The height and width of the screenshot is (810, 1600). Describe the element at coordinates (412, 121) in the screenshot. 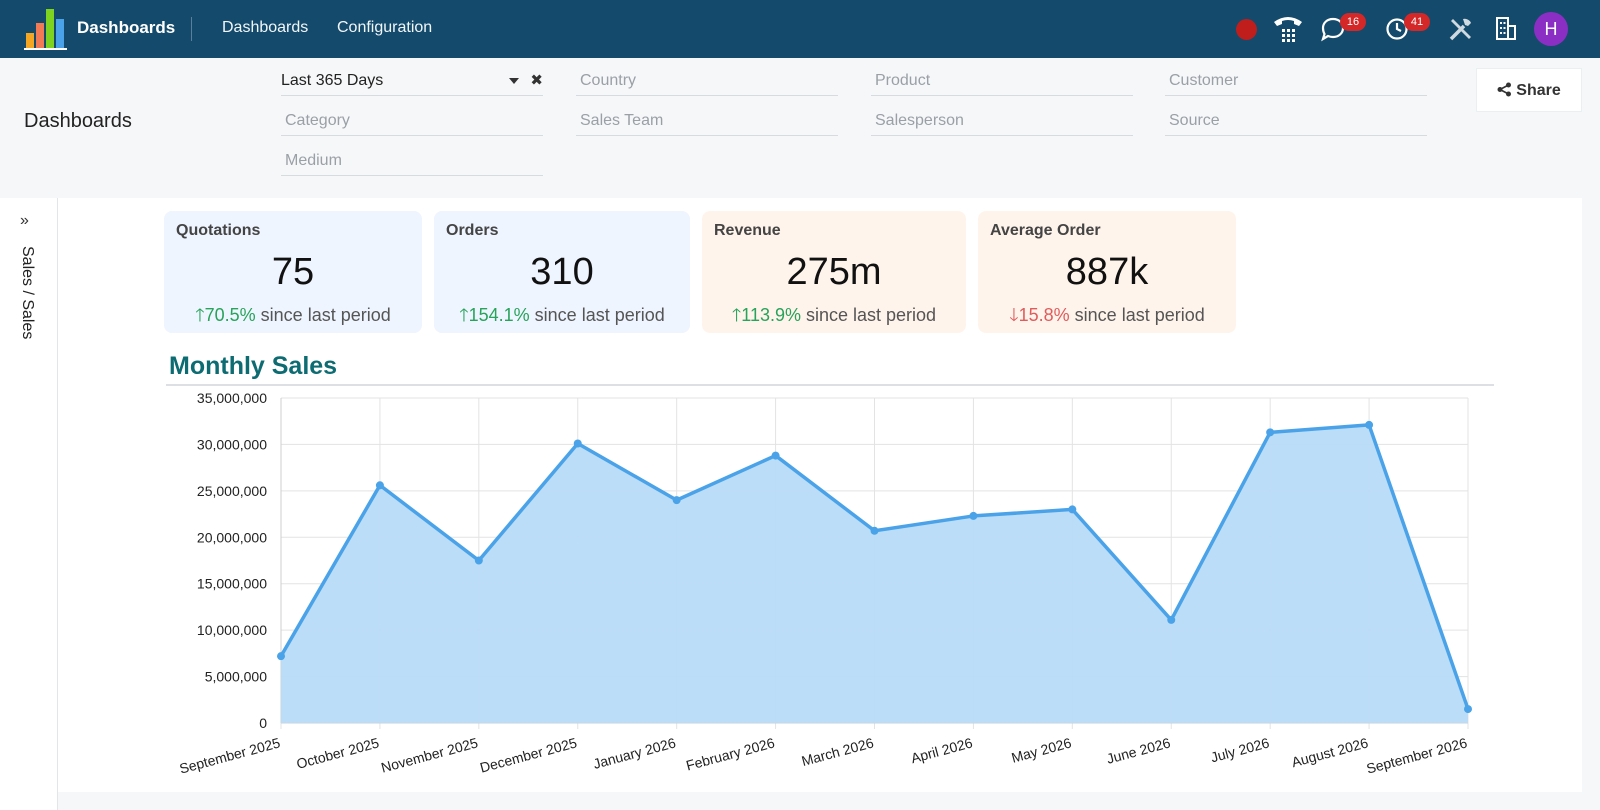

I see `category-filter: Category` at that location.